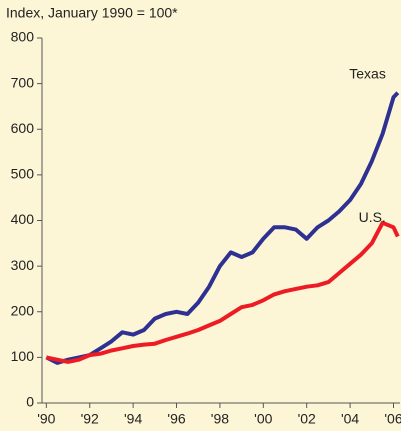  I want to click on axis-title: Index, January 1990 = 100*, so click(92, 13).